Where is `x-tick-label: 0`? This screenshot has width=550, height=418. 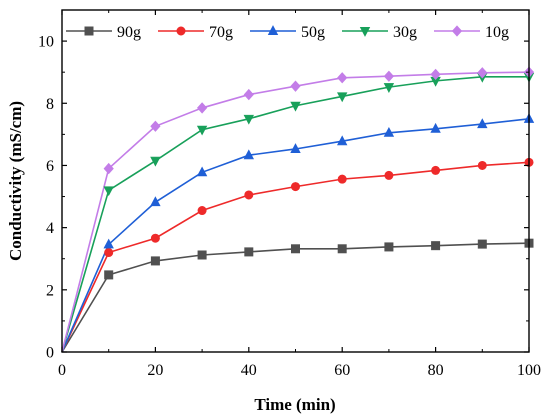 x-tick-label: 0 is located at coordinates (62, 370).